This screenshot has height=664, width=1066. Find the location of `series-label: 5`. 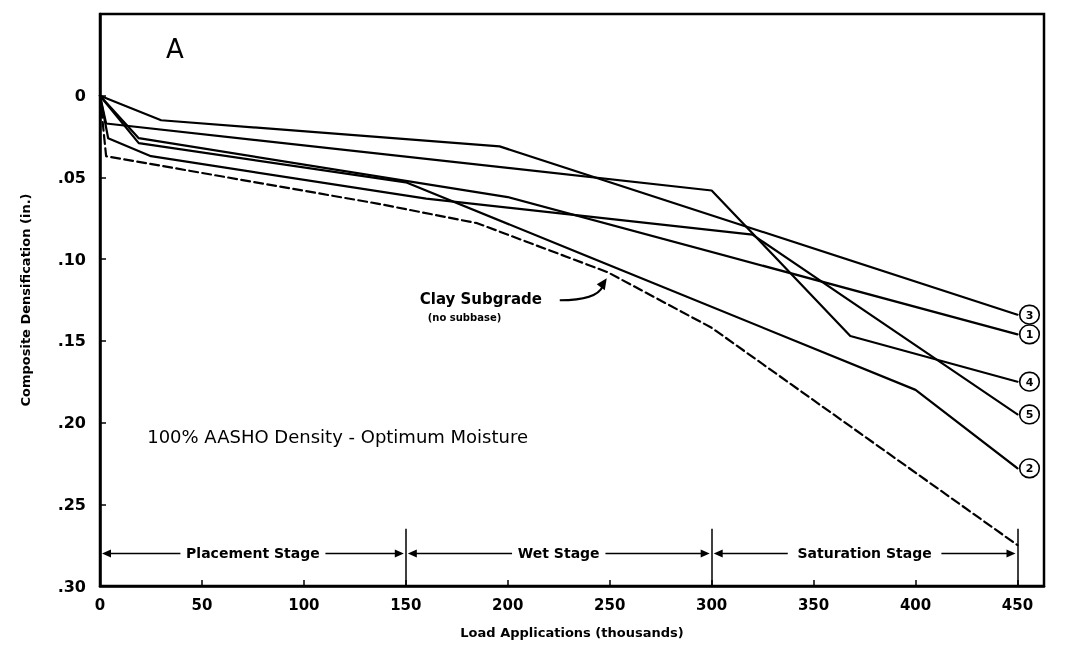

series-label: 5 is located at coordinates (1029, 415).